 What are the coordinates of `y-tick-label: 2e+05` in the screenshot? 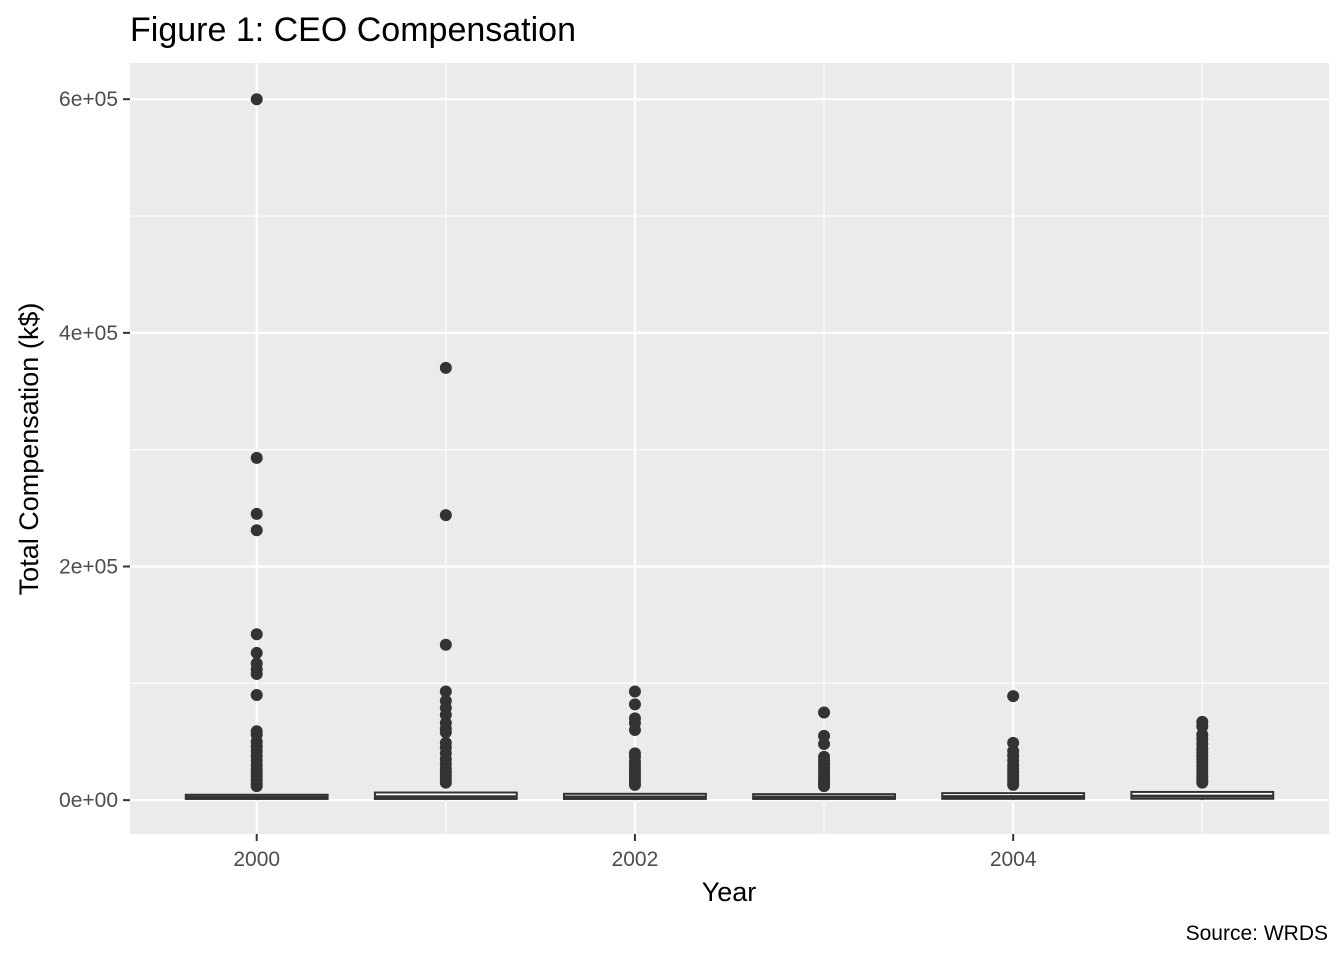 It's located at (88, 566).